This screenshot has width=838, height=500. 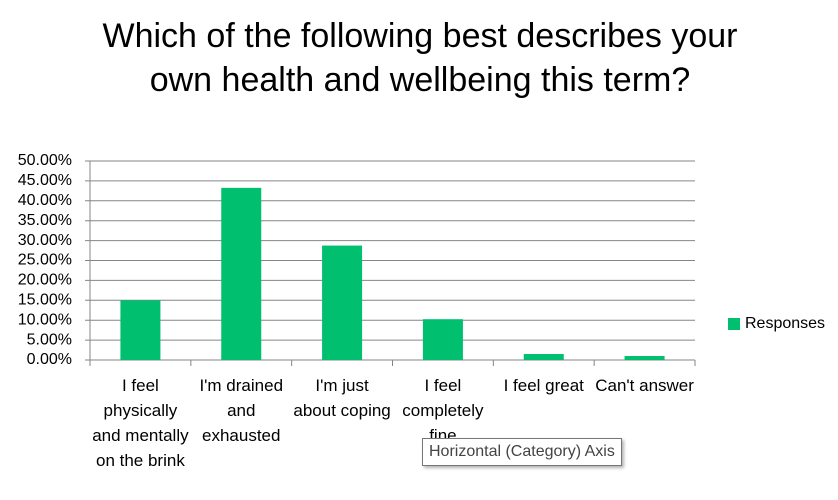 What do you see at coordinates (45, 319) in the screenshot?
I see `y-tick-label: 10.00%` at bounding box center [45, 319].